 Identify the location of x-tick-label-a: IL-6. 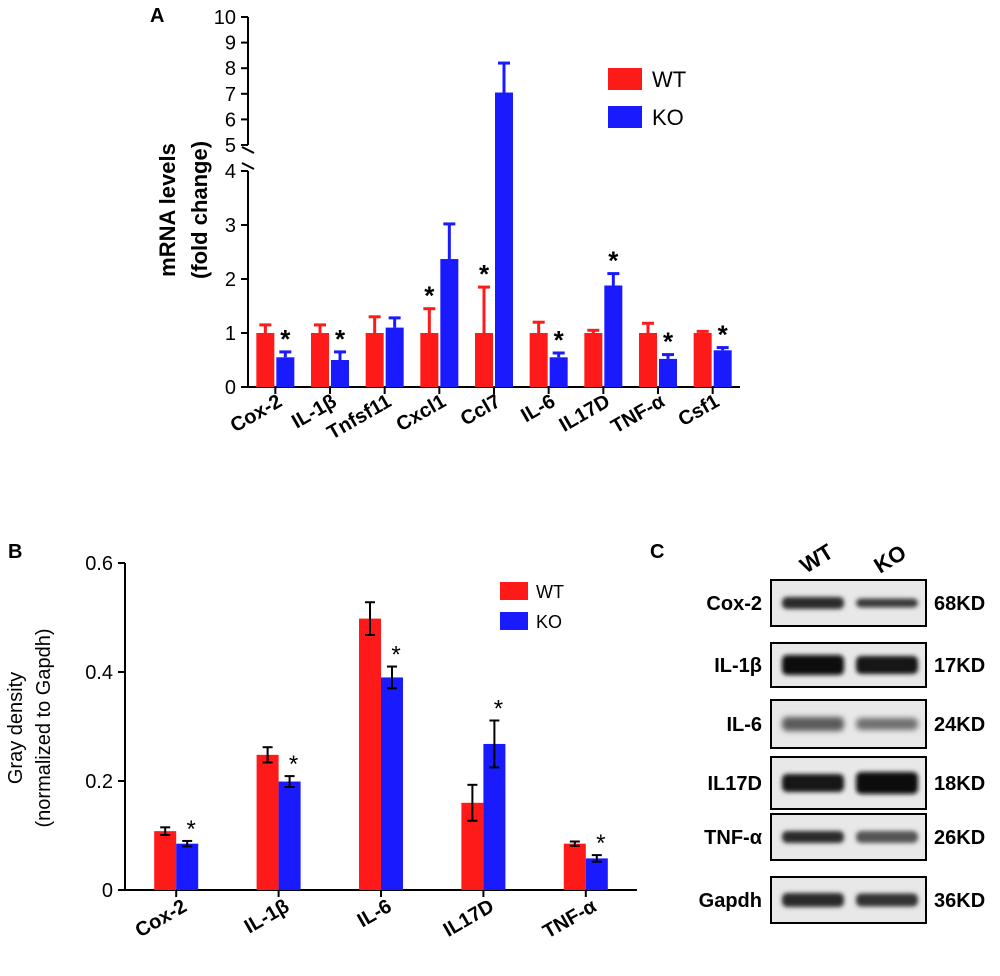
(538, 408).